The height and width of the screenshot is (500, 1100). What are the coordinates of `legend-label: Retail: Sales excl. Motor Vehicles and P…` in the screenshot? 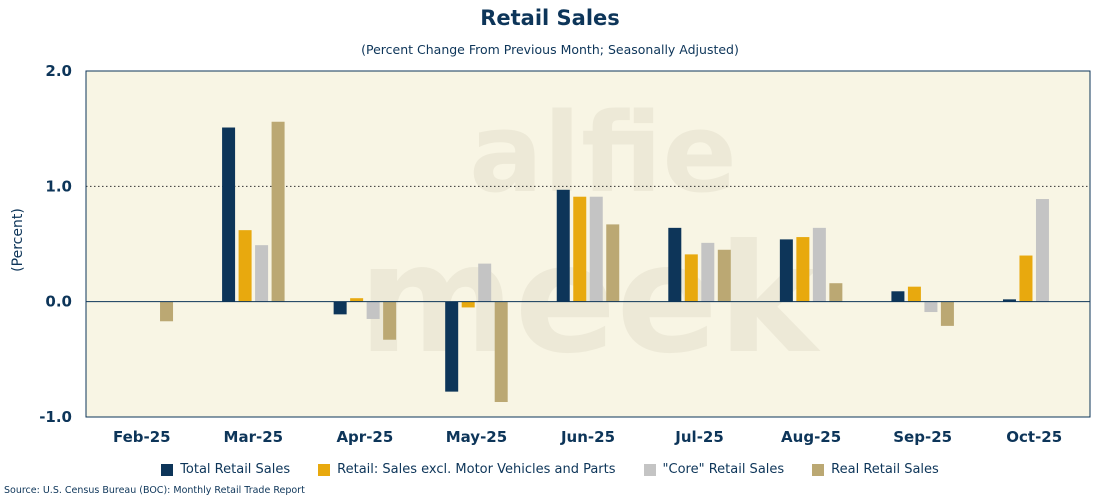 It's located at (476, 469).